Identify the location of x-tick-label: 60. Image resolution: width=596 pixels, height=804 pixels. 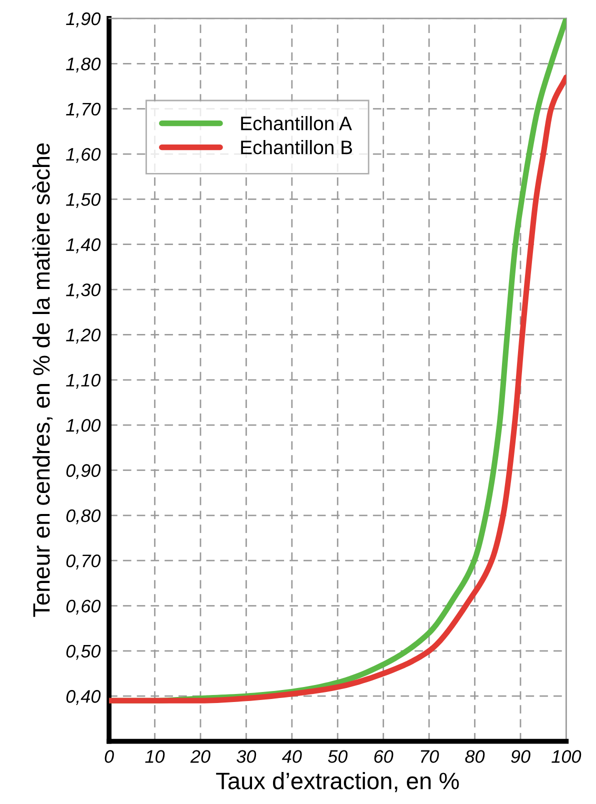
(384, 756).